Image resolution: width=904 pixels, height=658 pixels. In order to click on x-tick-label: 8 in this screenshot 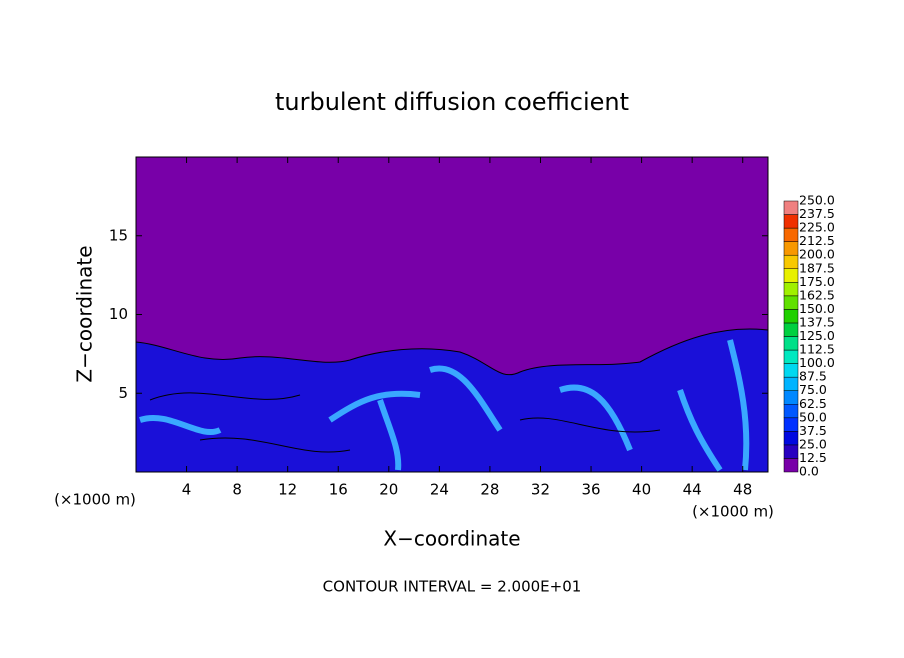, I will do `click(237, 490)`.